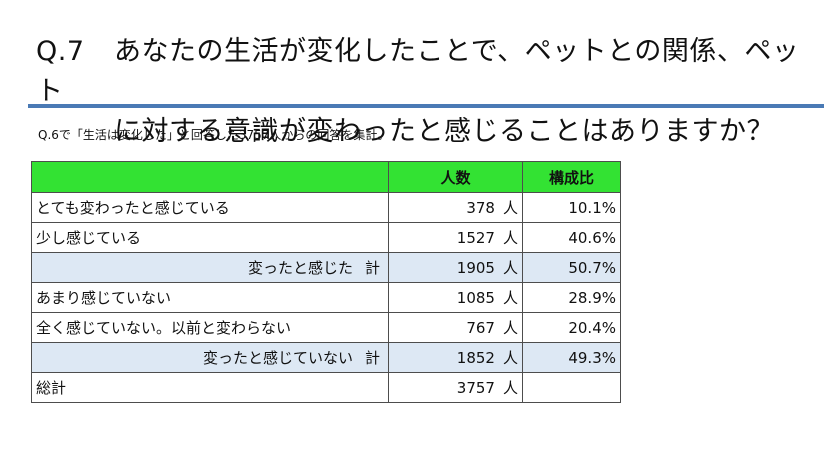 This screenshot has height=463, width=837. Describe the element at coordinates (571, 177) in the screenshot. I see `header-ratio: 構成比` at that location.